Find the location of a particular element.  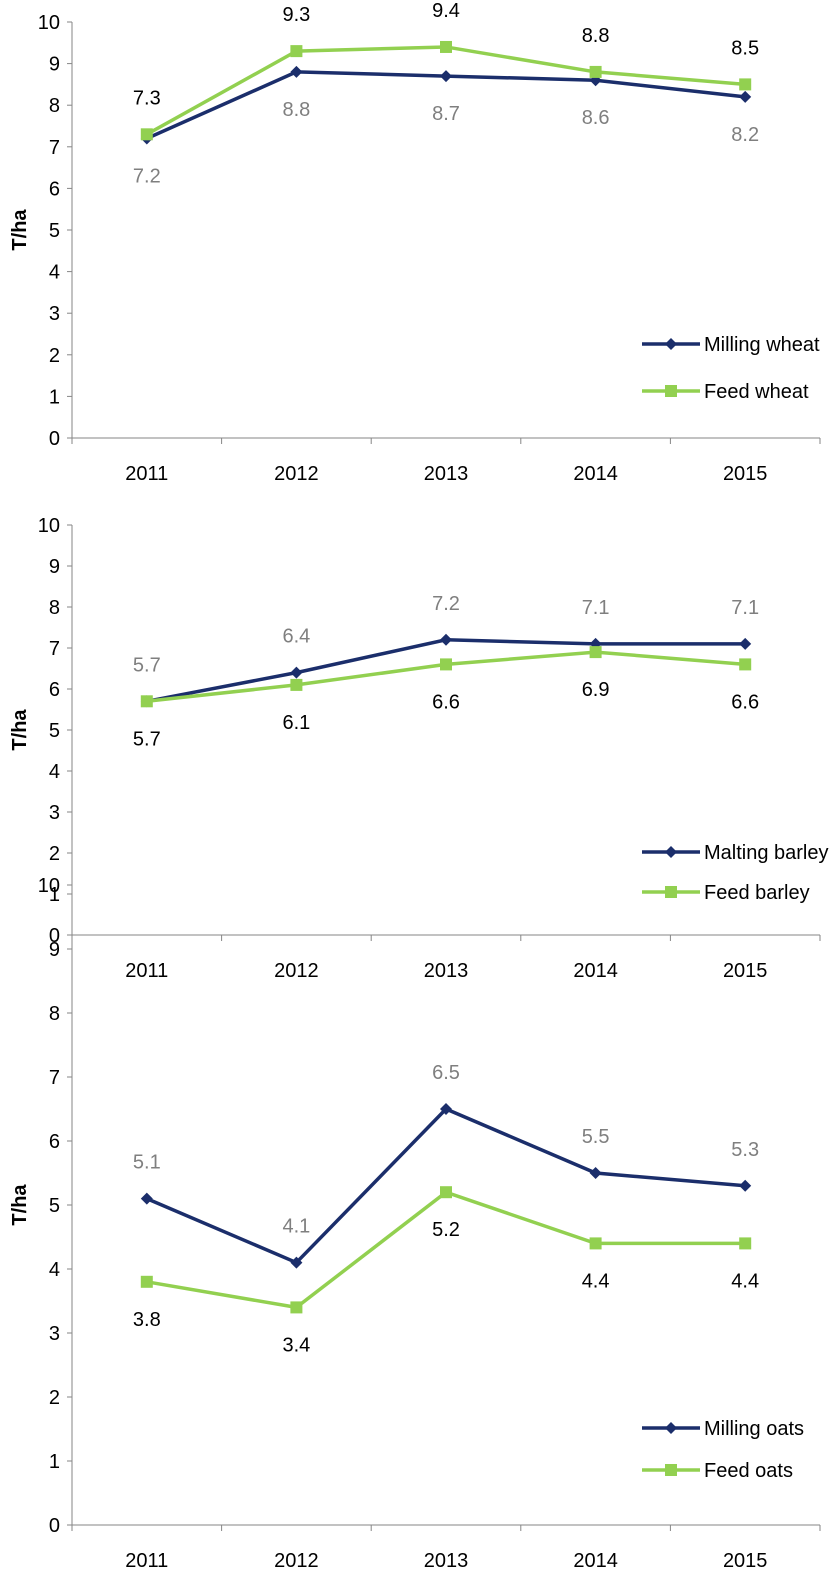

data-label: 8.2 is located at coordinates (745, 135).